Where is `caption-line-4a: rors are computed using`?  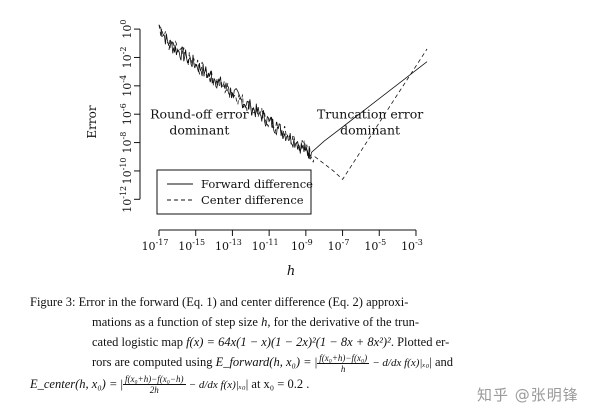 caption-line-4a: rors are computed using is located at coordinates (154, 362).